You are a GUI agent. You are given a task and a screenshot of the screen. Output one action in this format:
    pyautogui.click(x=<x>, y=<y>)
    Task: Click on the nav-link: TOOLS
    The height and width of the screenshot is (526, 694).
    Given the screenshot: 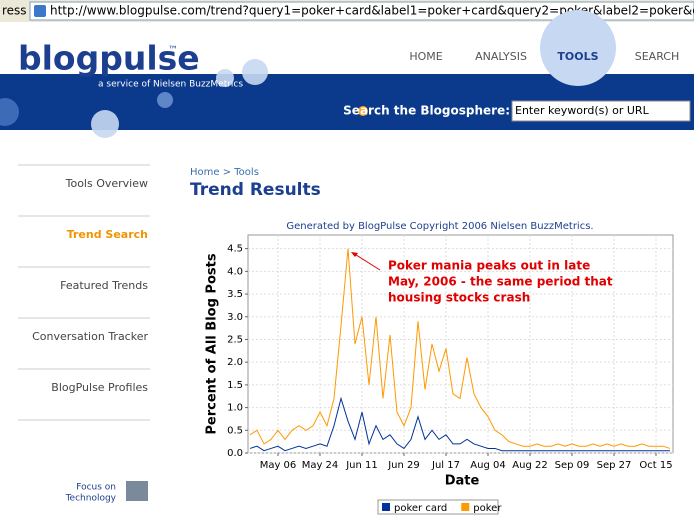 What is the action you would take?
    pyautogui.click(x=577, y=56)
    